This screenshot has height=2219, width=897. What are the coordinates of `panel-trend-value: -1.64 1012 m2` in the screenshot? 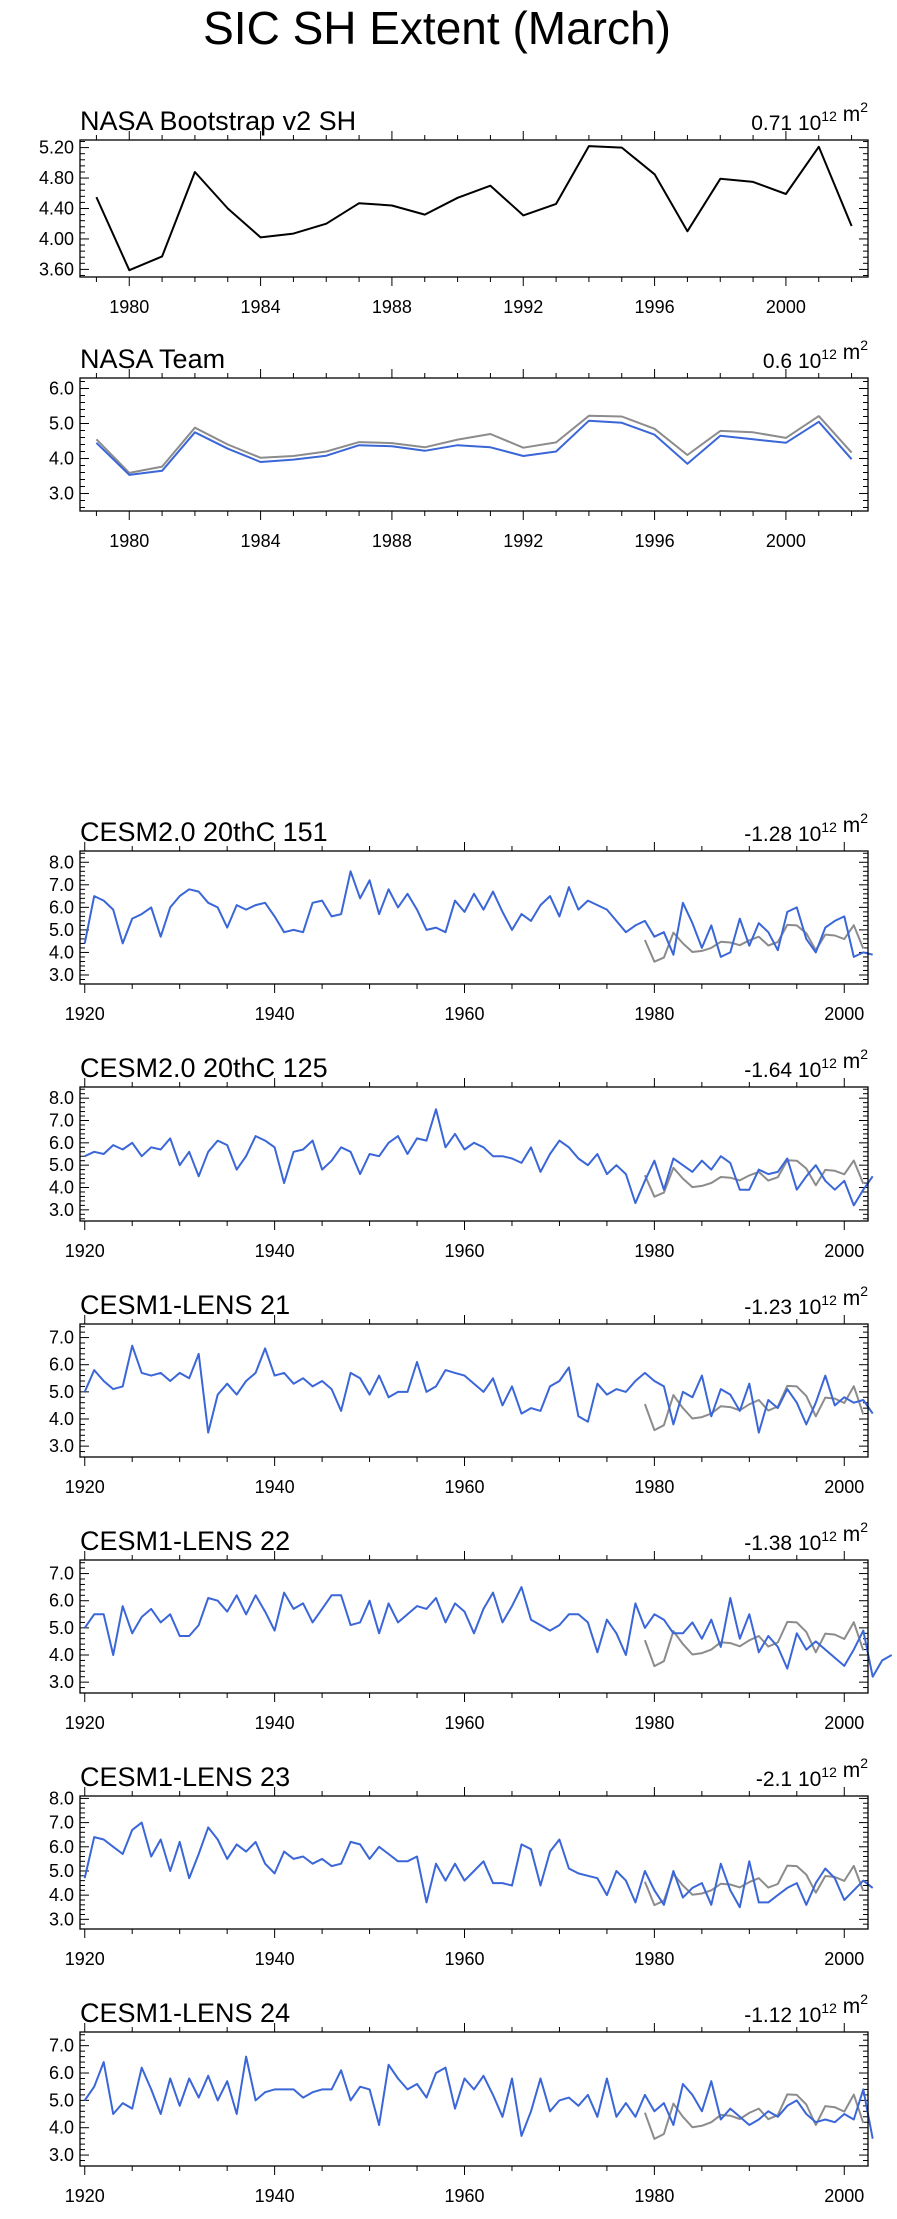 It's located at (806, 1064).